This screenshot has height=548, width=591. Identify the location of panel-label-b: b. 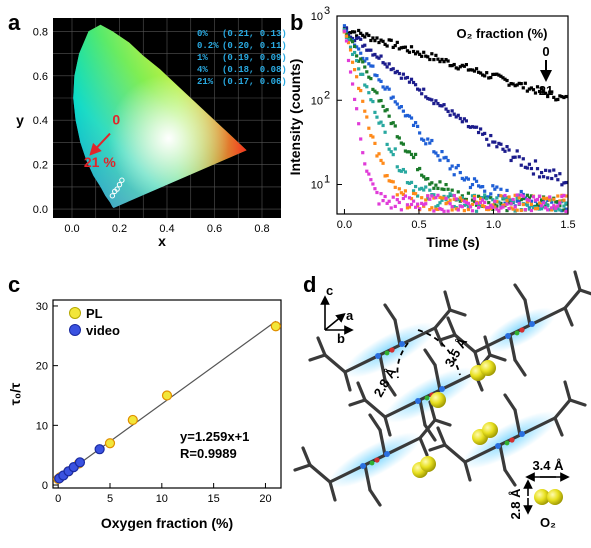
(296, 22).